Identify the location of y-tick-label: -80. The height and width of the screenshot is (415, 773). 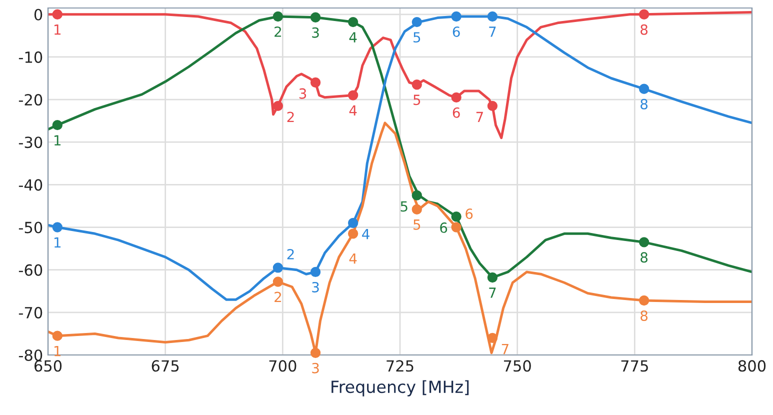
(30, 355).